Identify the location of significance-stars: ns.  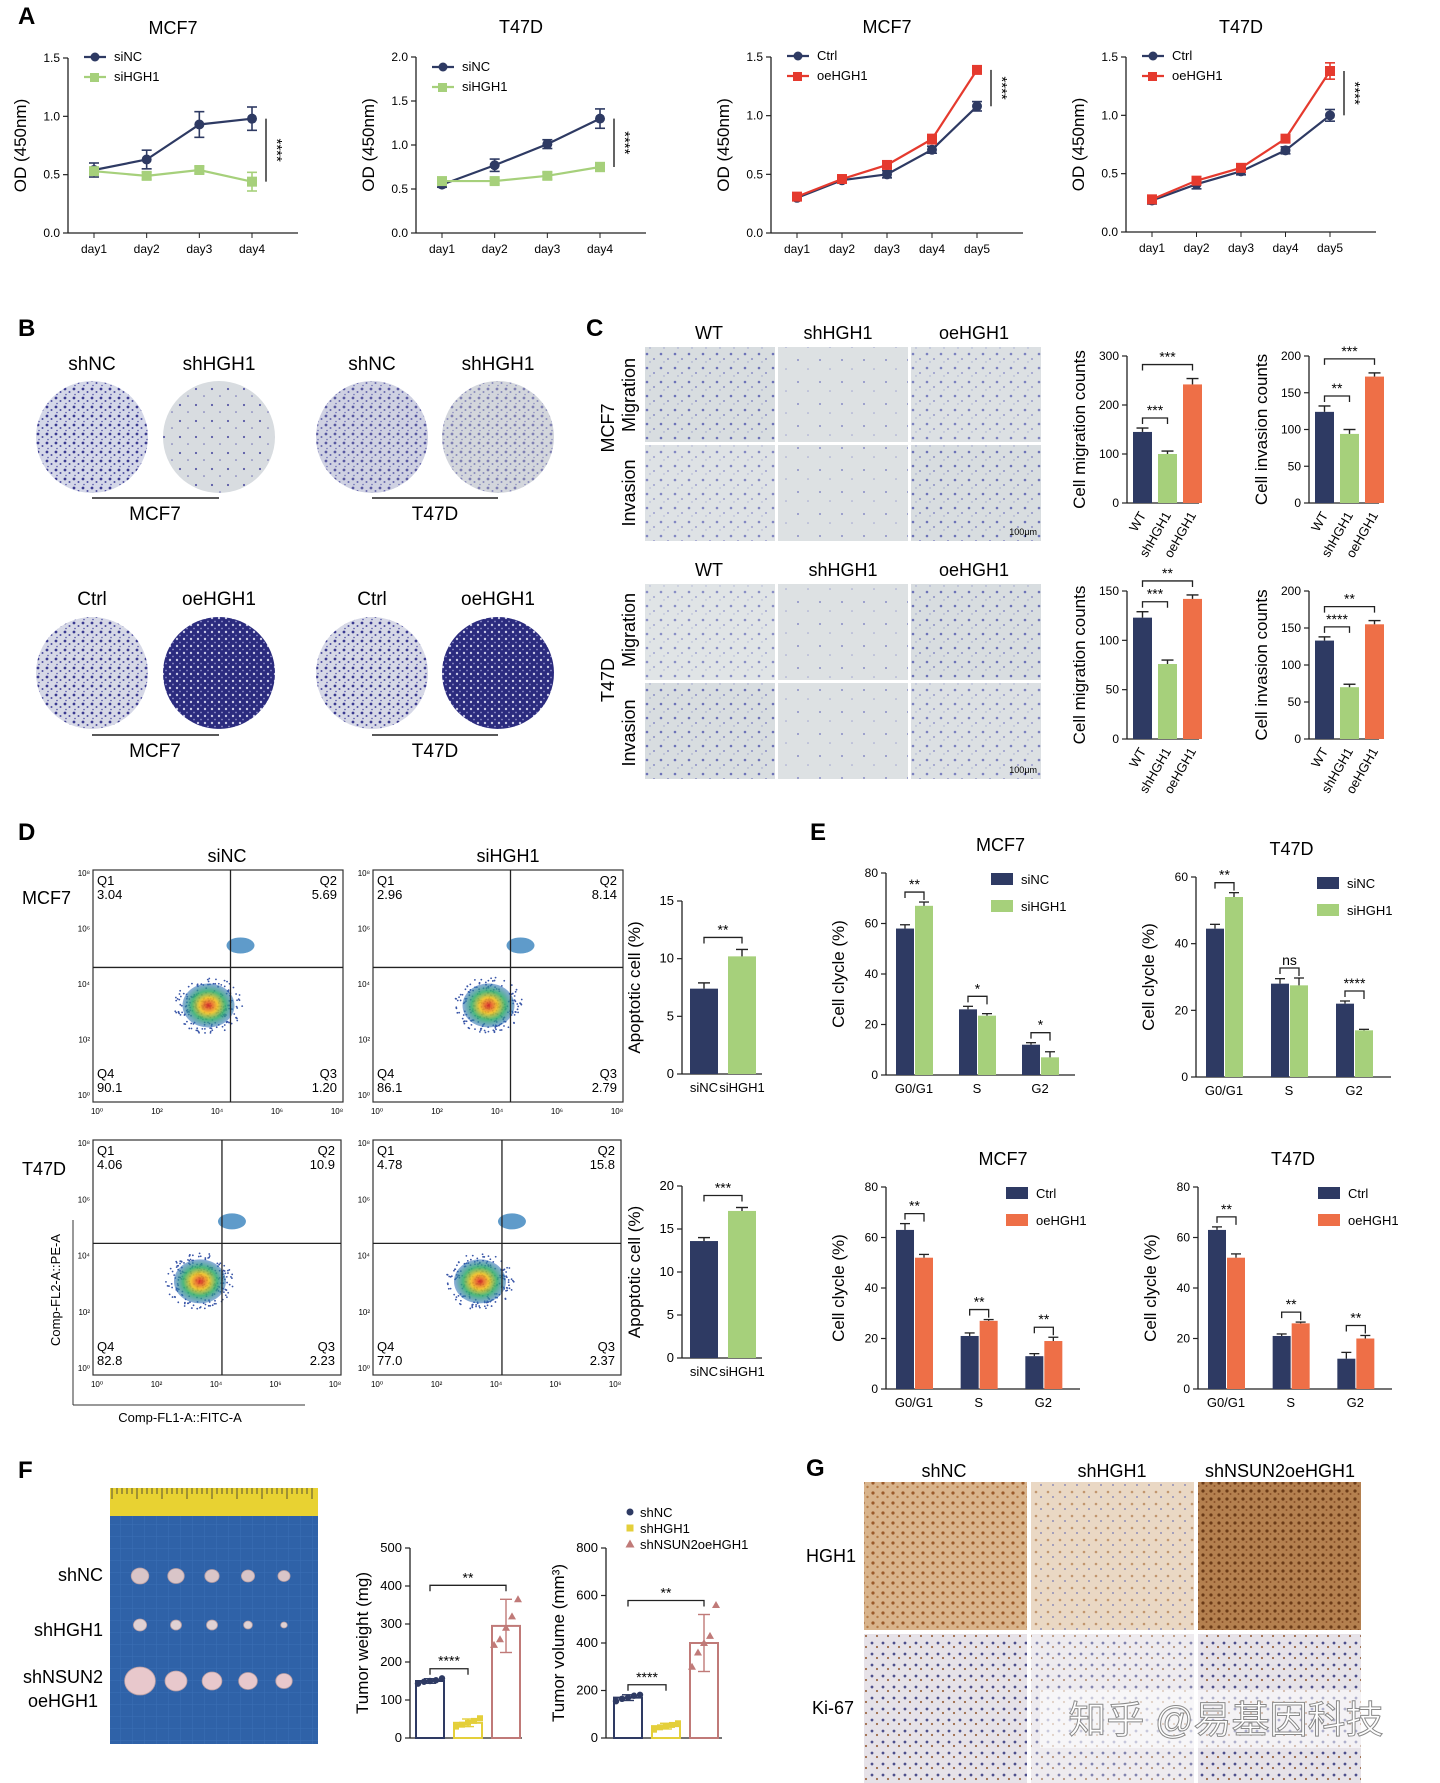
(1289, 960).